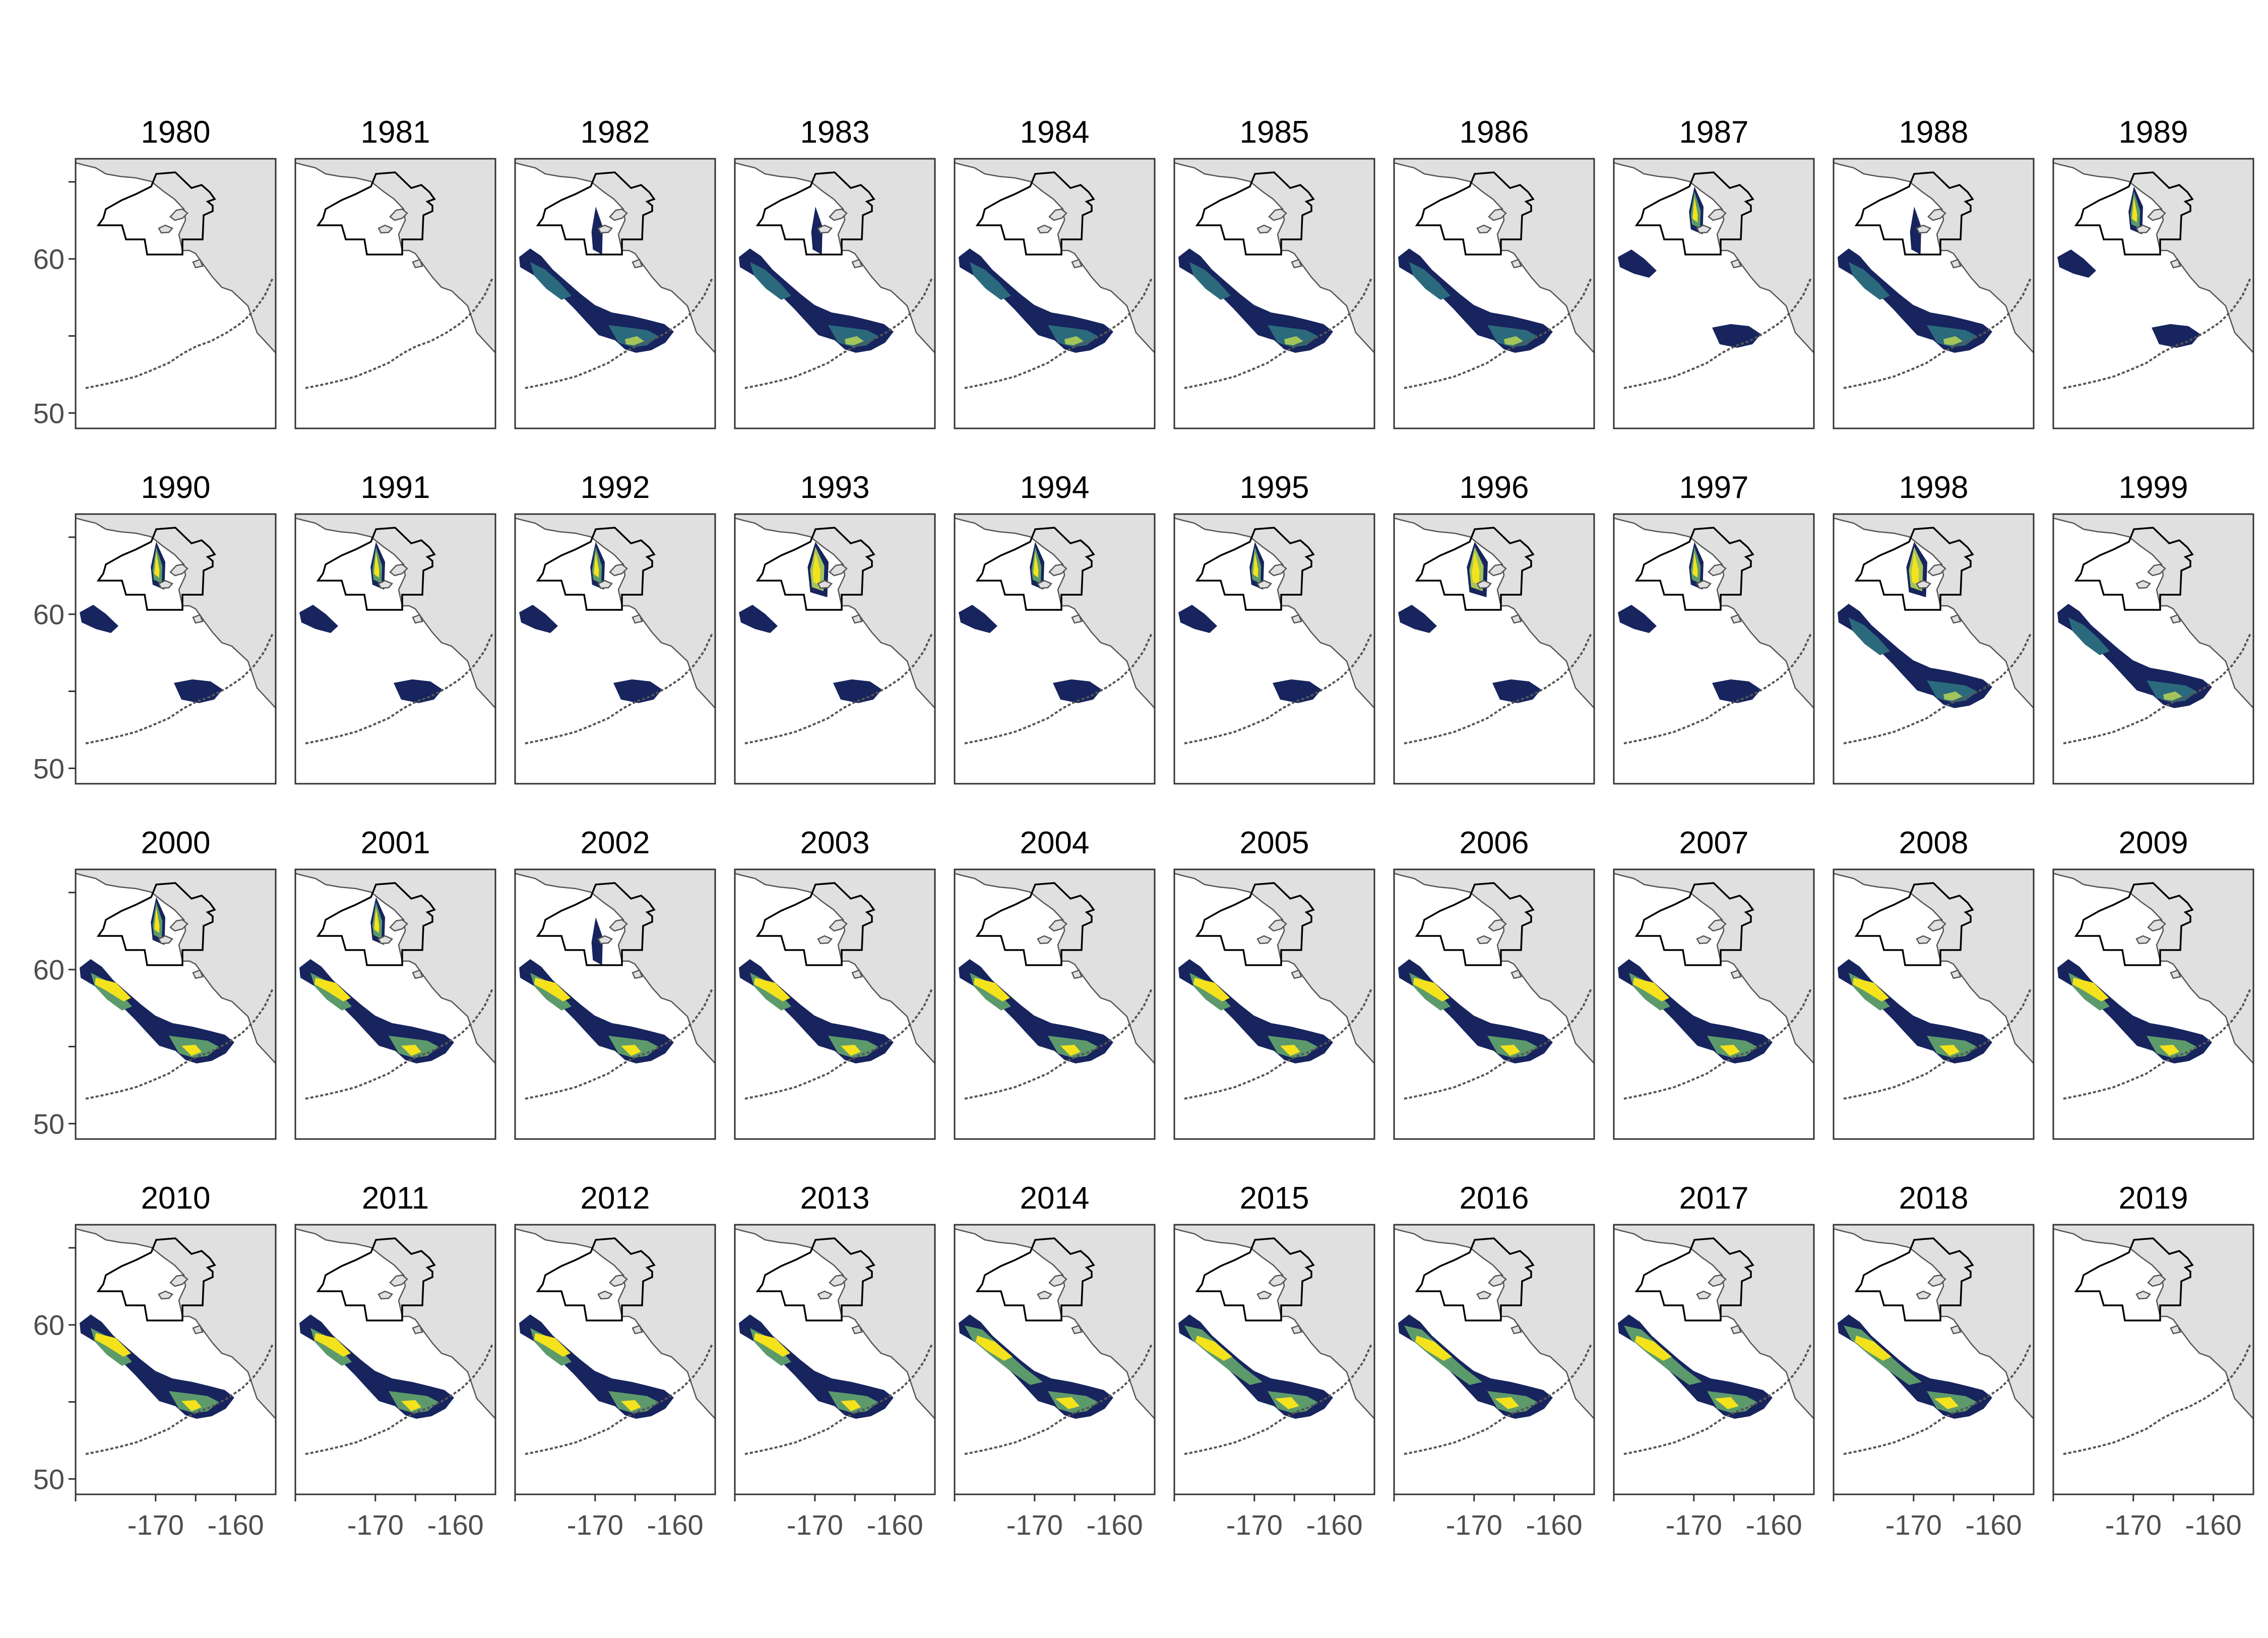 Image resolution: width=2268 pixels, height=1638 pixels. Describe the element at coordinates (835, 272) in the screenshot. I see `map-panel-1983: 1983` at that location.